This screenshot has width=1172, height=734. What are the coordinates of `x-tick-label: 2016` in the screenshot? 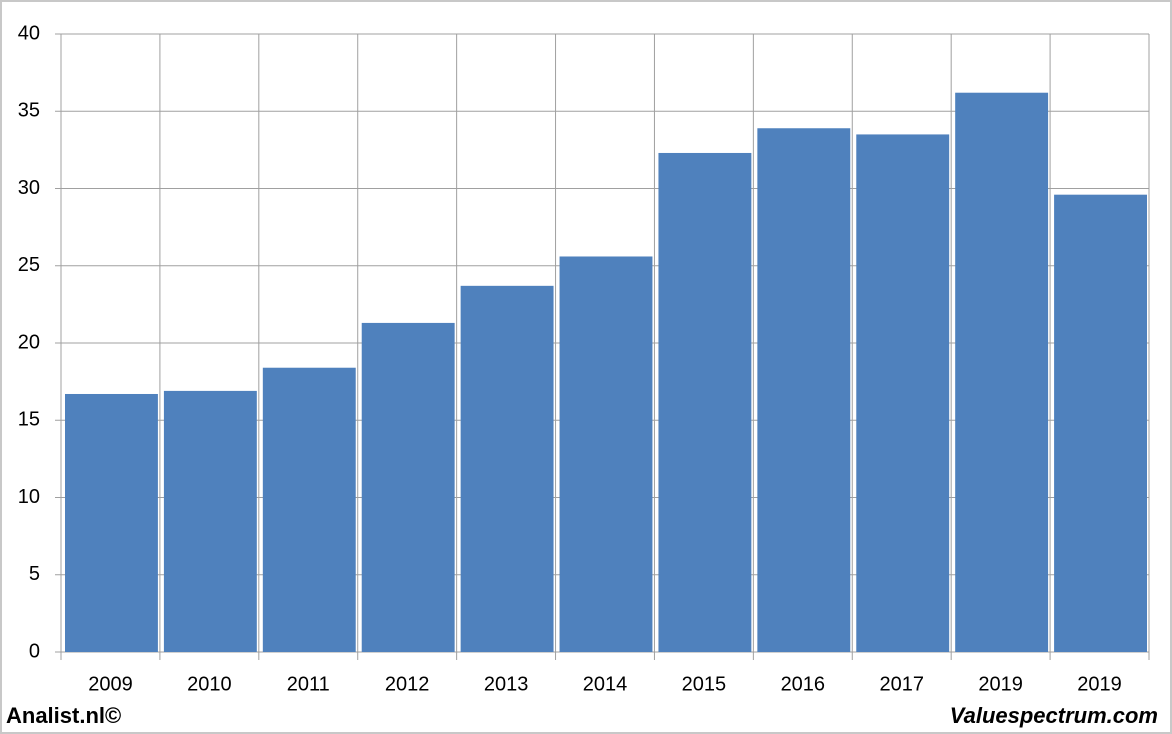 It's located at (803, 684).